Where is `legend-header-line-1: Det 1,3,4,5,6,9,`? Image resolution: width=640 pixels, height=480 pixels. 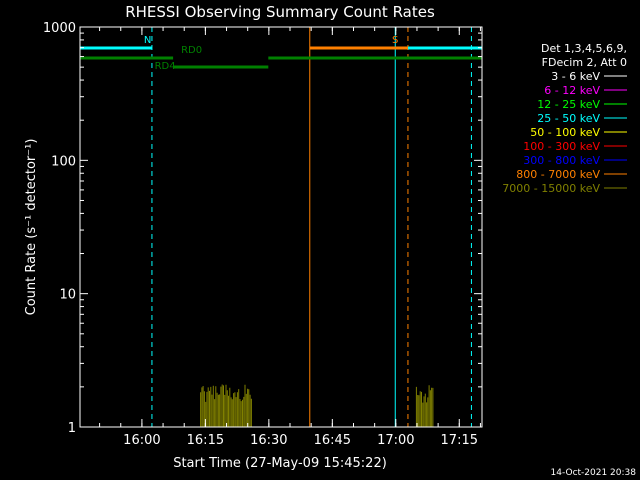
legend-header-line-1: Det 1,3,4,5,6,9, is located at coordinates (584, 48).